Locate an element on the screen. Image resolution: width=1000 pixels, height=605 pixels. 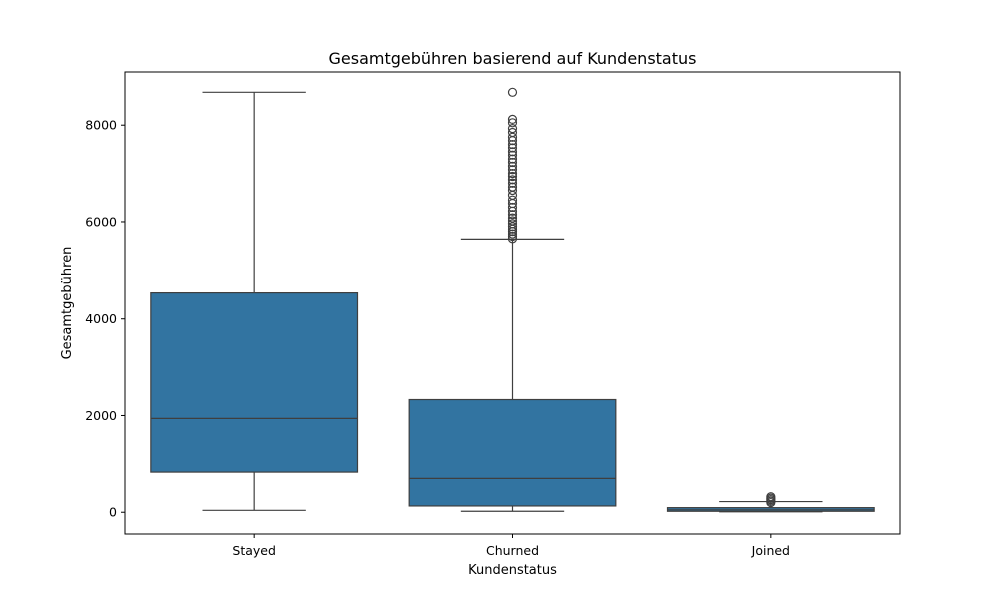
y-tick-label: 0 is located at coordinates (113, 512).